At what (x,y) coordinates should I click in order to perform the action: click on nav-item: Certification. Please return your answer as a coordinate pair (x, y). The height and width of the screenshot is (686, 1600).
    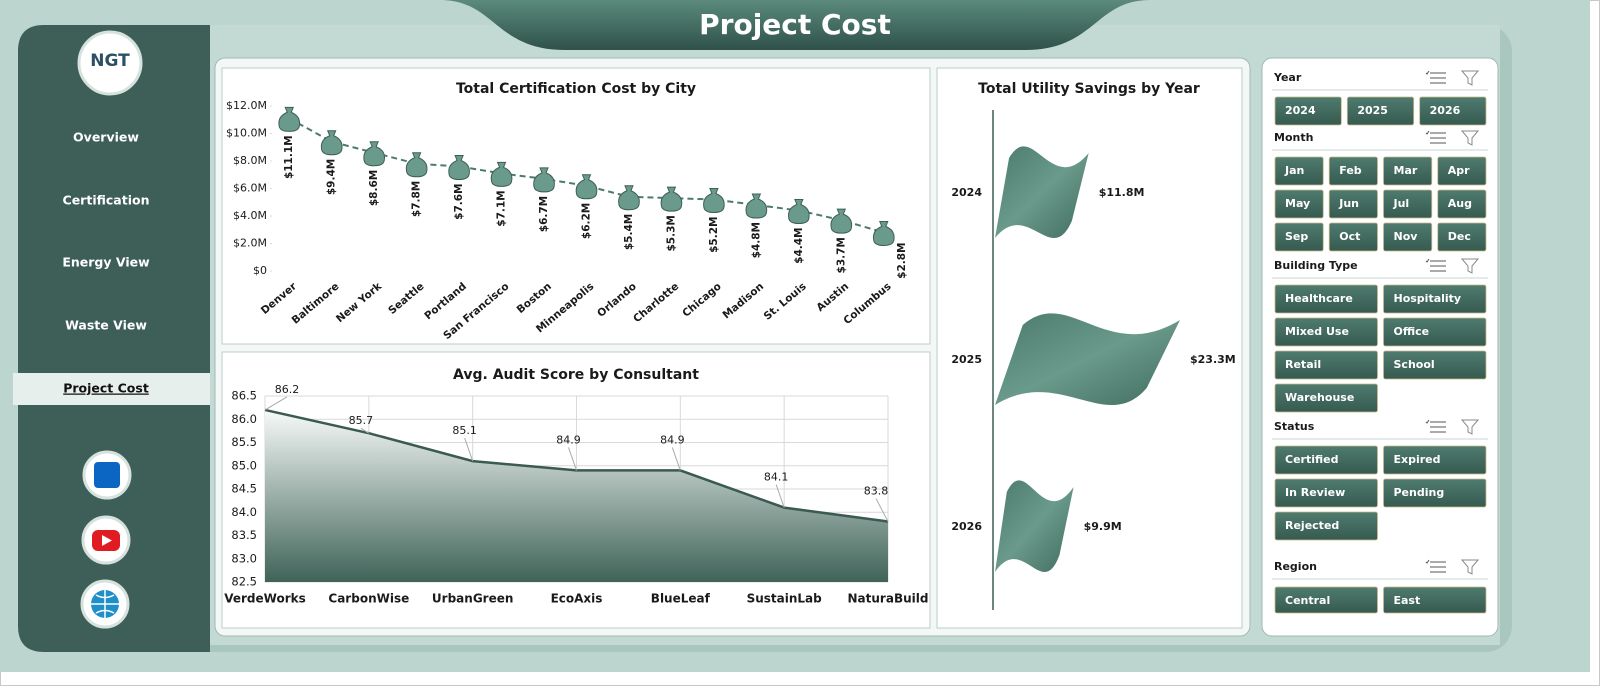
    Looking at the image, I should click on (106, 200).